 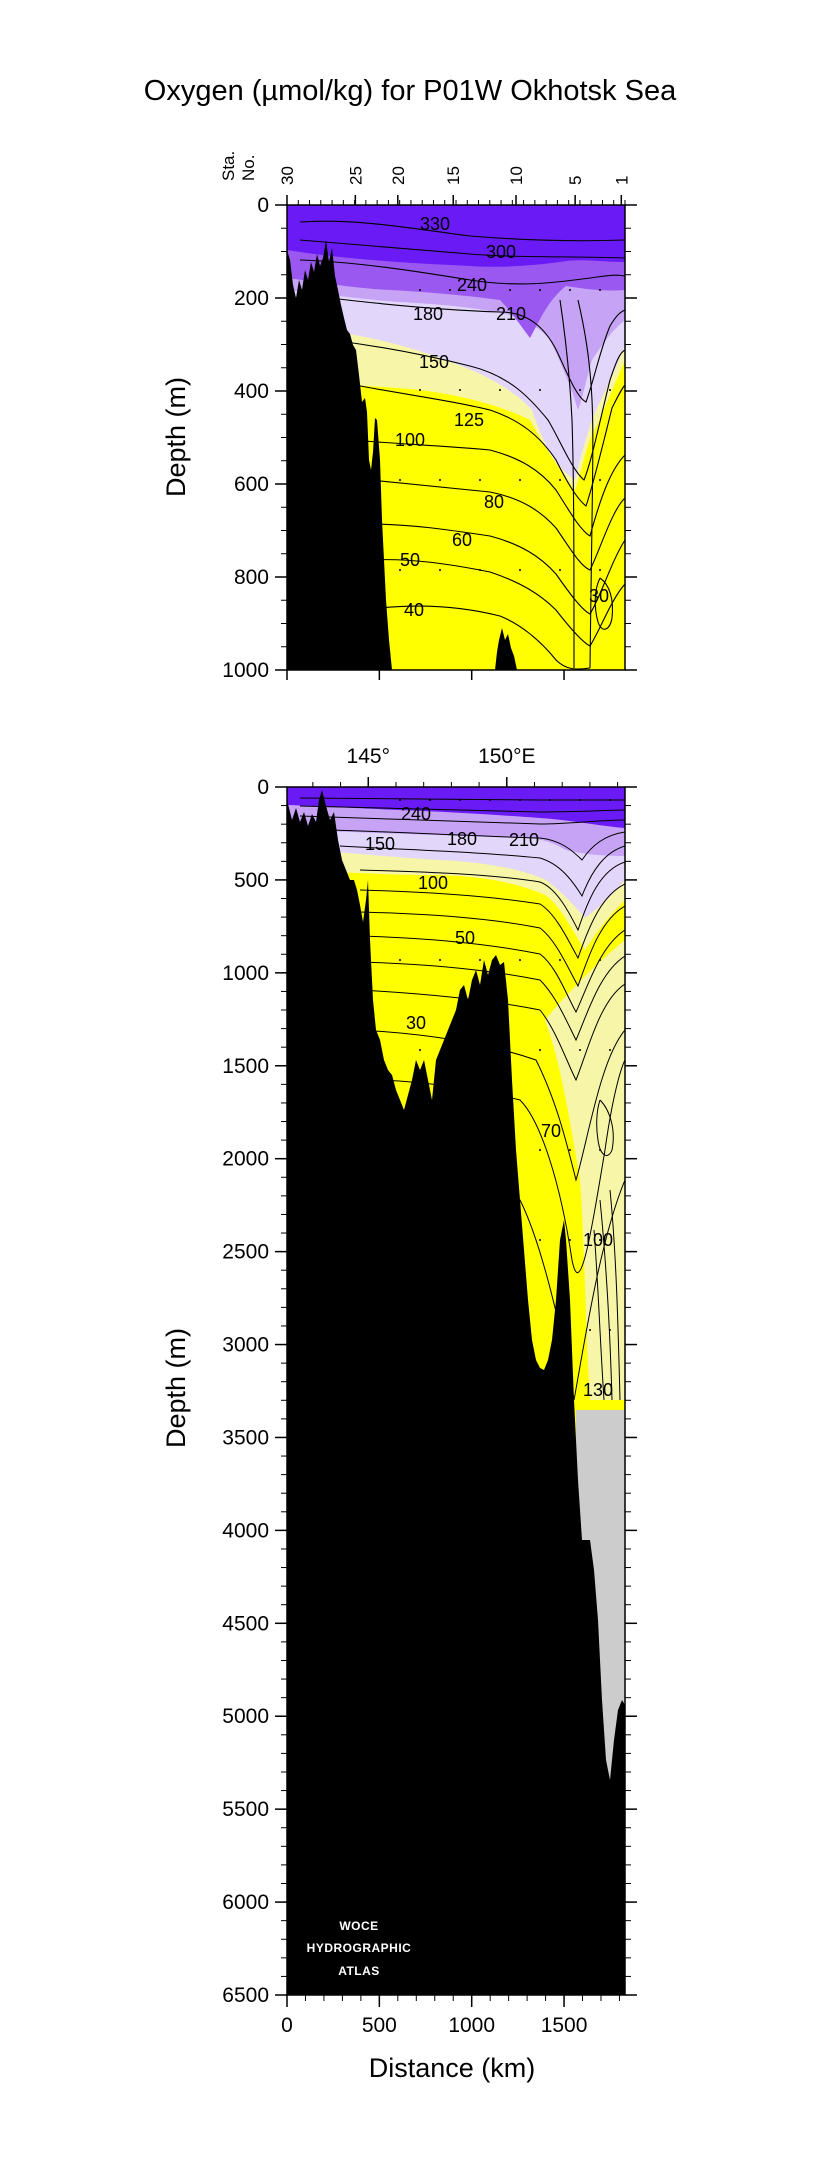 What do you see at coordinates (551, 1131) in the screenshot?
I see `contour-label: 70` at bounding box center [551, 1131].